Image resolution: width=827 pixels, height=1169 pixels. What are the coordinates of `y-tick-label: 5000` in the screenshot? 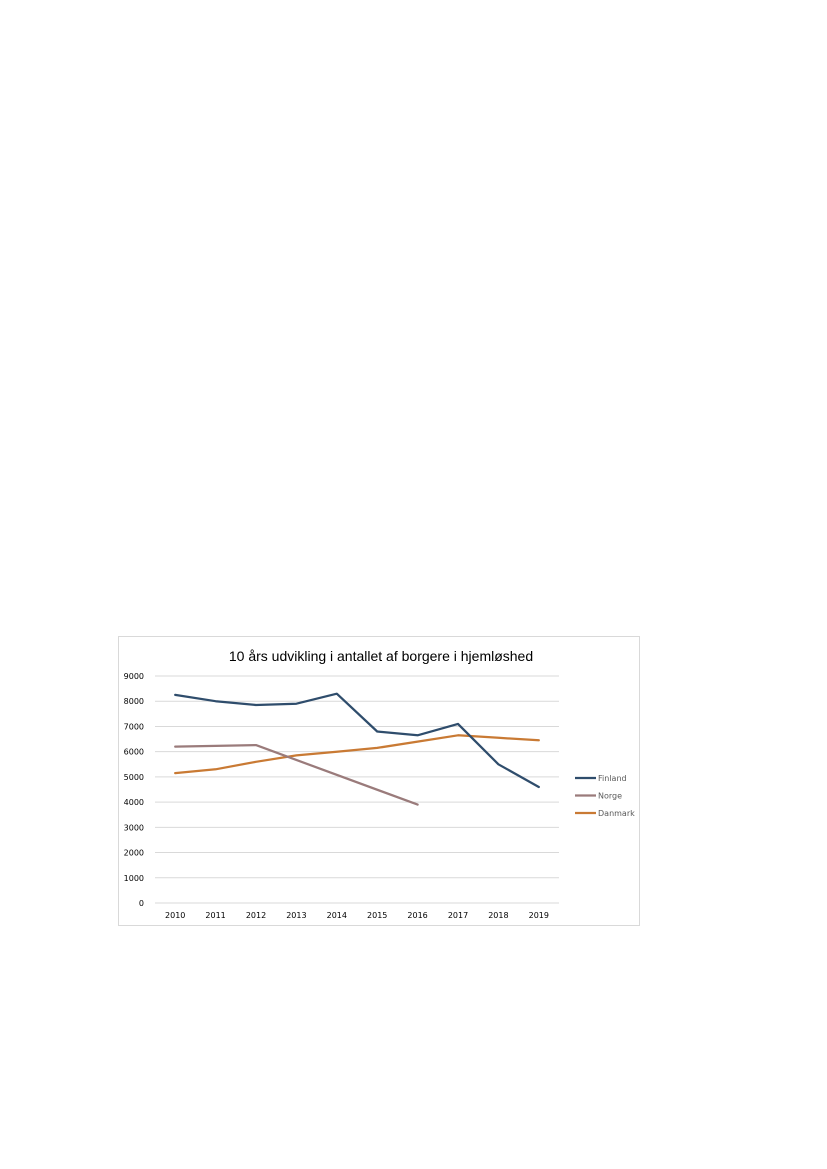 It's located at (134, 777).